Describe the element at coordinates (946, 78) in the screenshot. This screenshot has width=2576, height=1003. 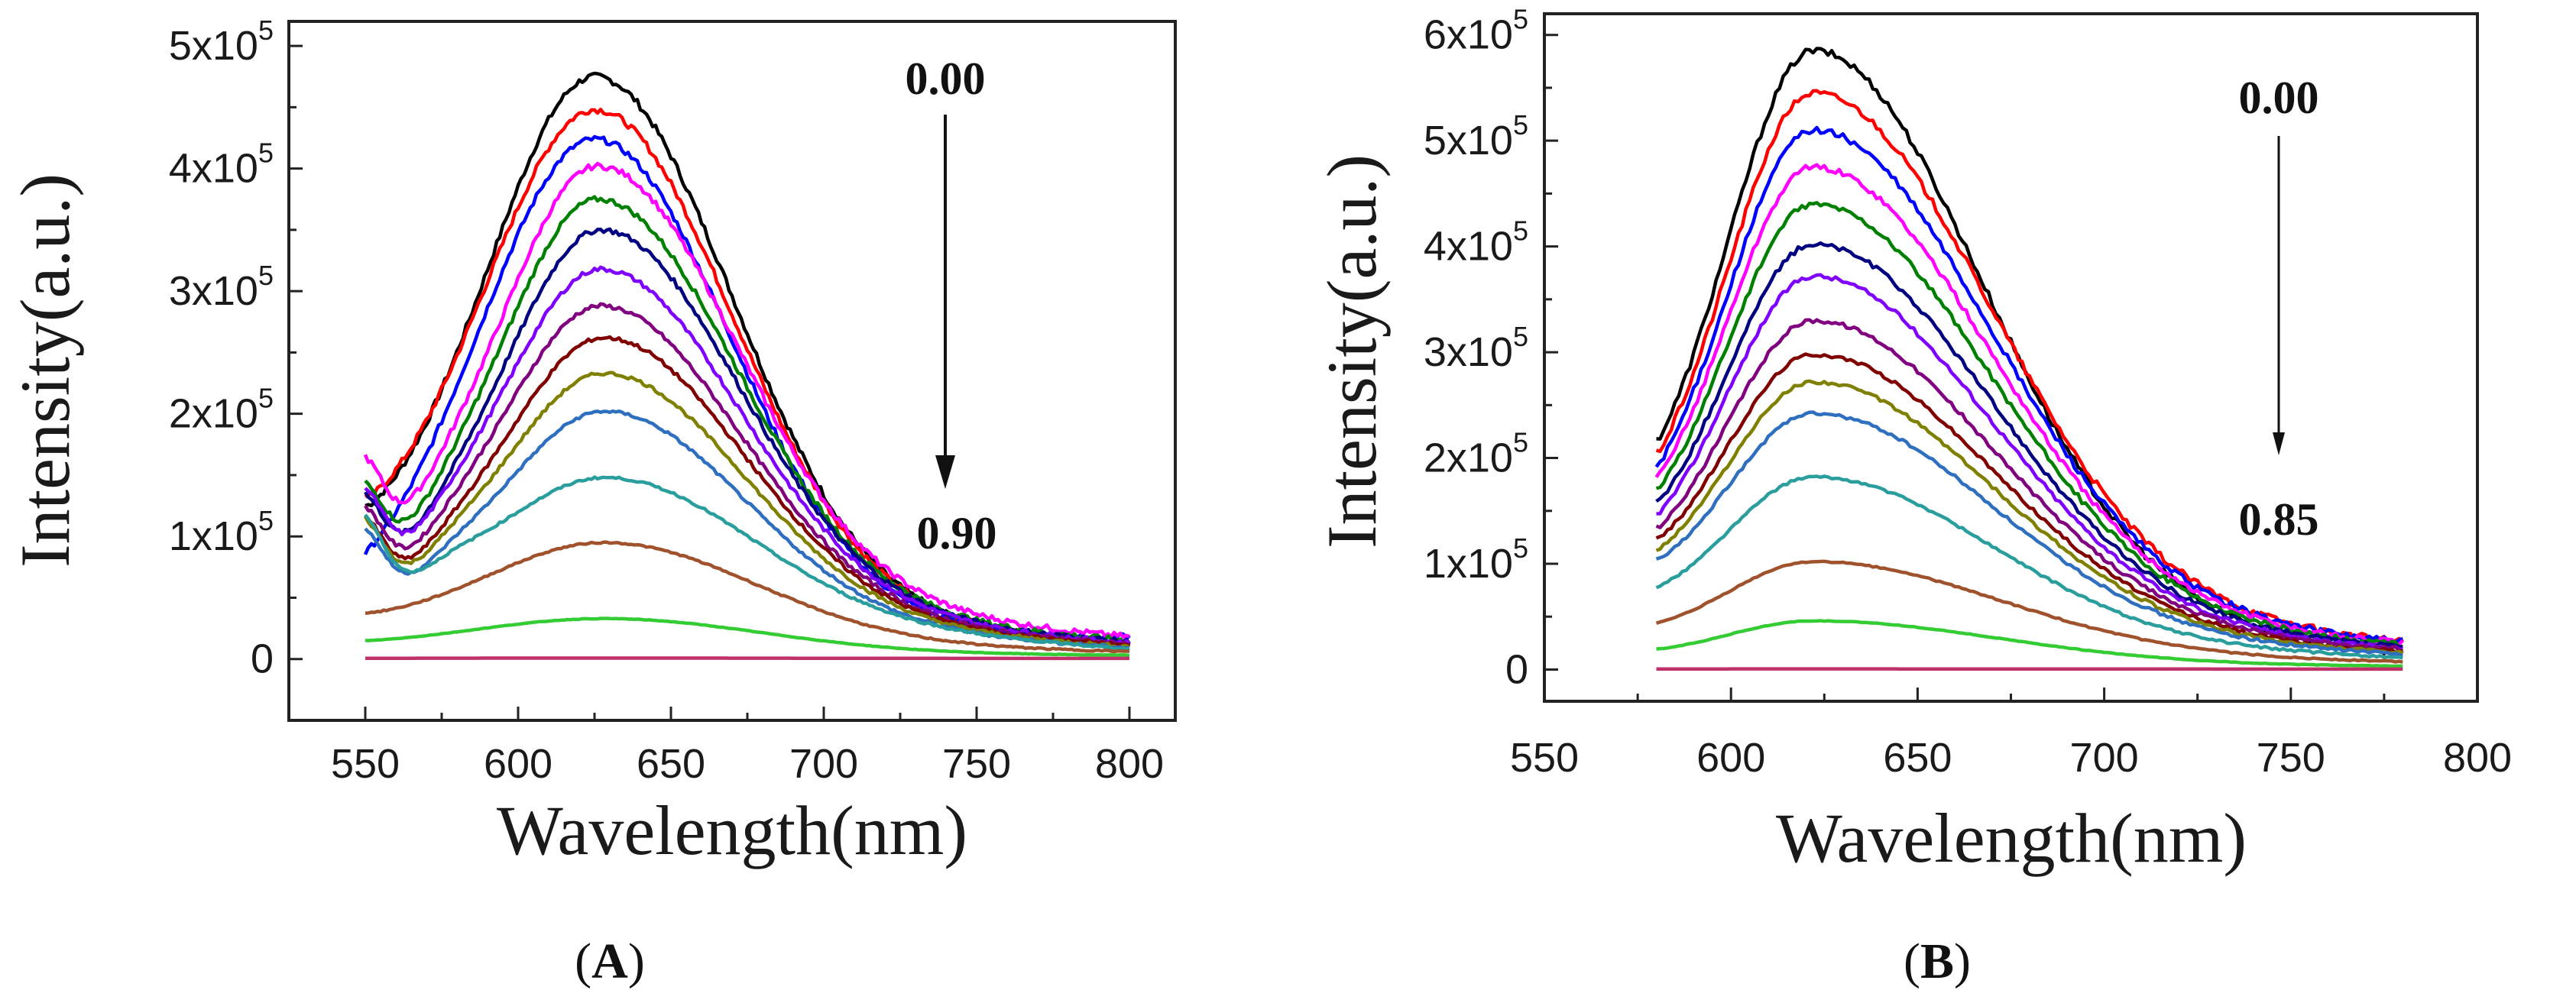
I see `annotation-top-a: 0.00` at that location.